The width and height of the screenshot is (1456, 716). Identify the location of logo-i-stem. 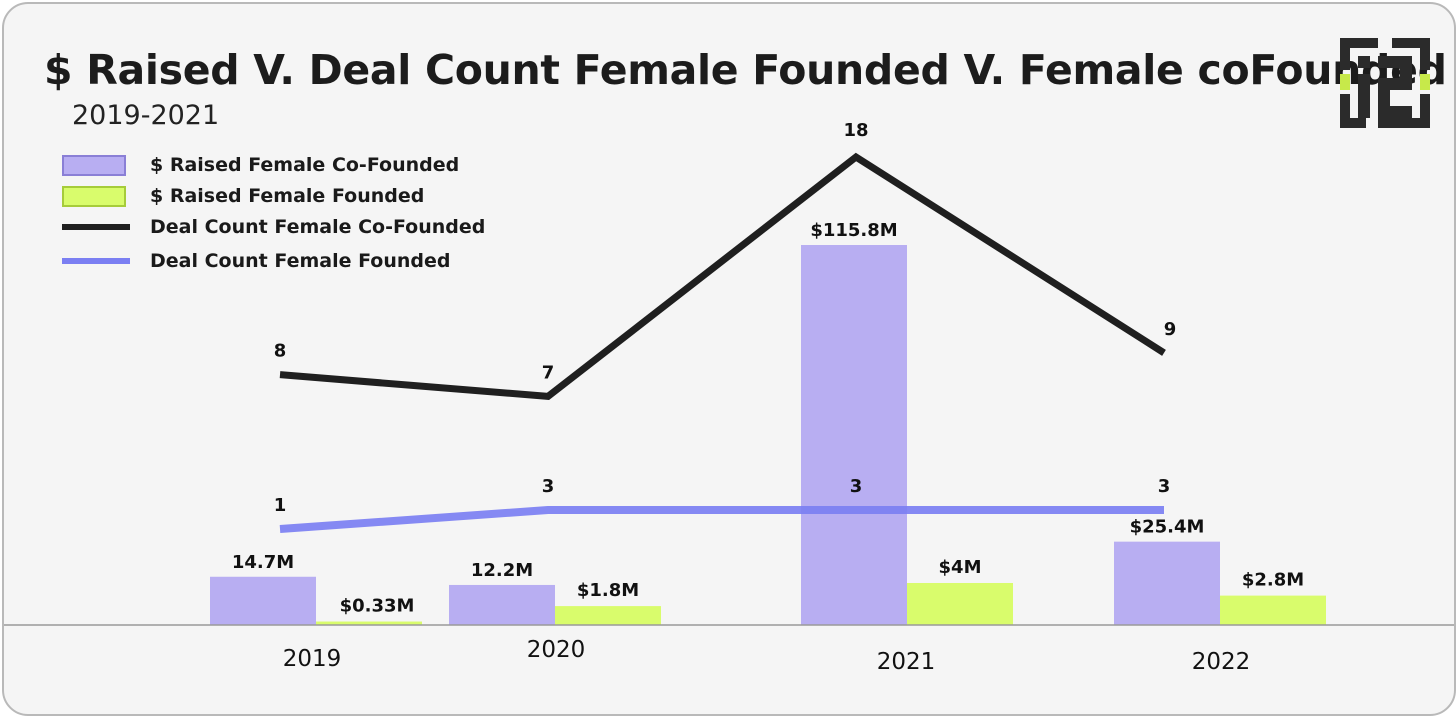
(1364, 96).